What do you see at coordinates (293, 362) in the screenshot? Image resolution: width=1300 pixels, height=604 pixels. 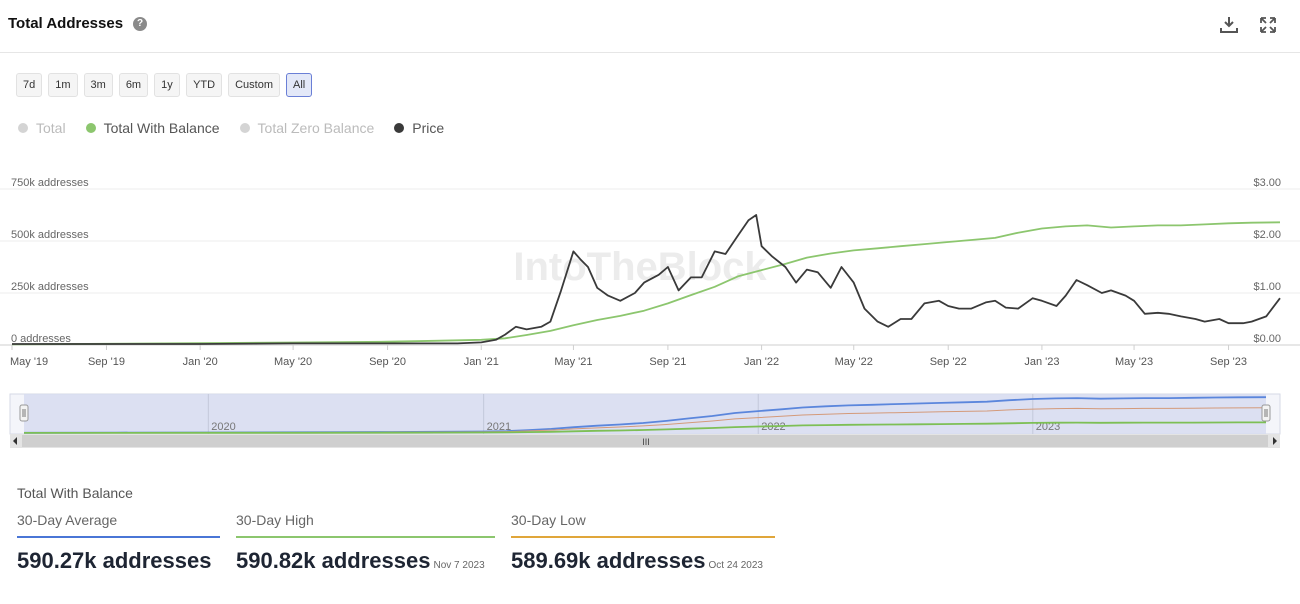 I see `x-tick-label: May '20` at bounding box center [293, 362].